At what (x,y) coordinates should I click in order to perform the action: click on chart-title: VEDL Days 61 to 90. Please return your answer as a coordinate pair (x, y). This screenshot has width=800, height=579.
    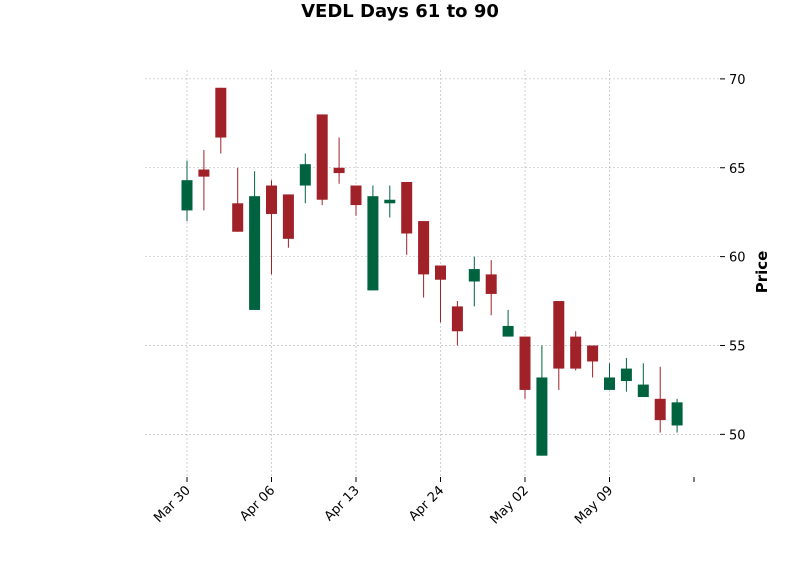
    Looking at the image, I should click on (400, 11).